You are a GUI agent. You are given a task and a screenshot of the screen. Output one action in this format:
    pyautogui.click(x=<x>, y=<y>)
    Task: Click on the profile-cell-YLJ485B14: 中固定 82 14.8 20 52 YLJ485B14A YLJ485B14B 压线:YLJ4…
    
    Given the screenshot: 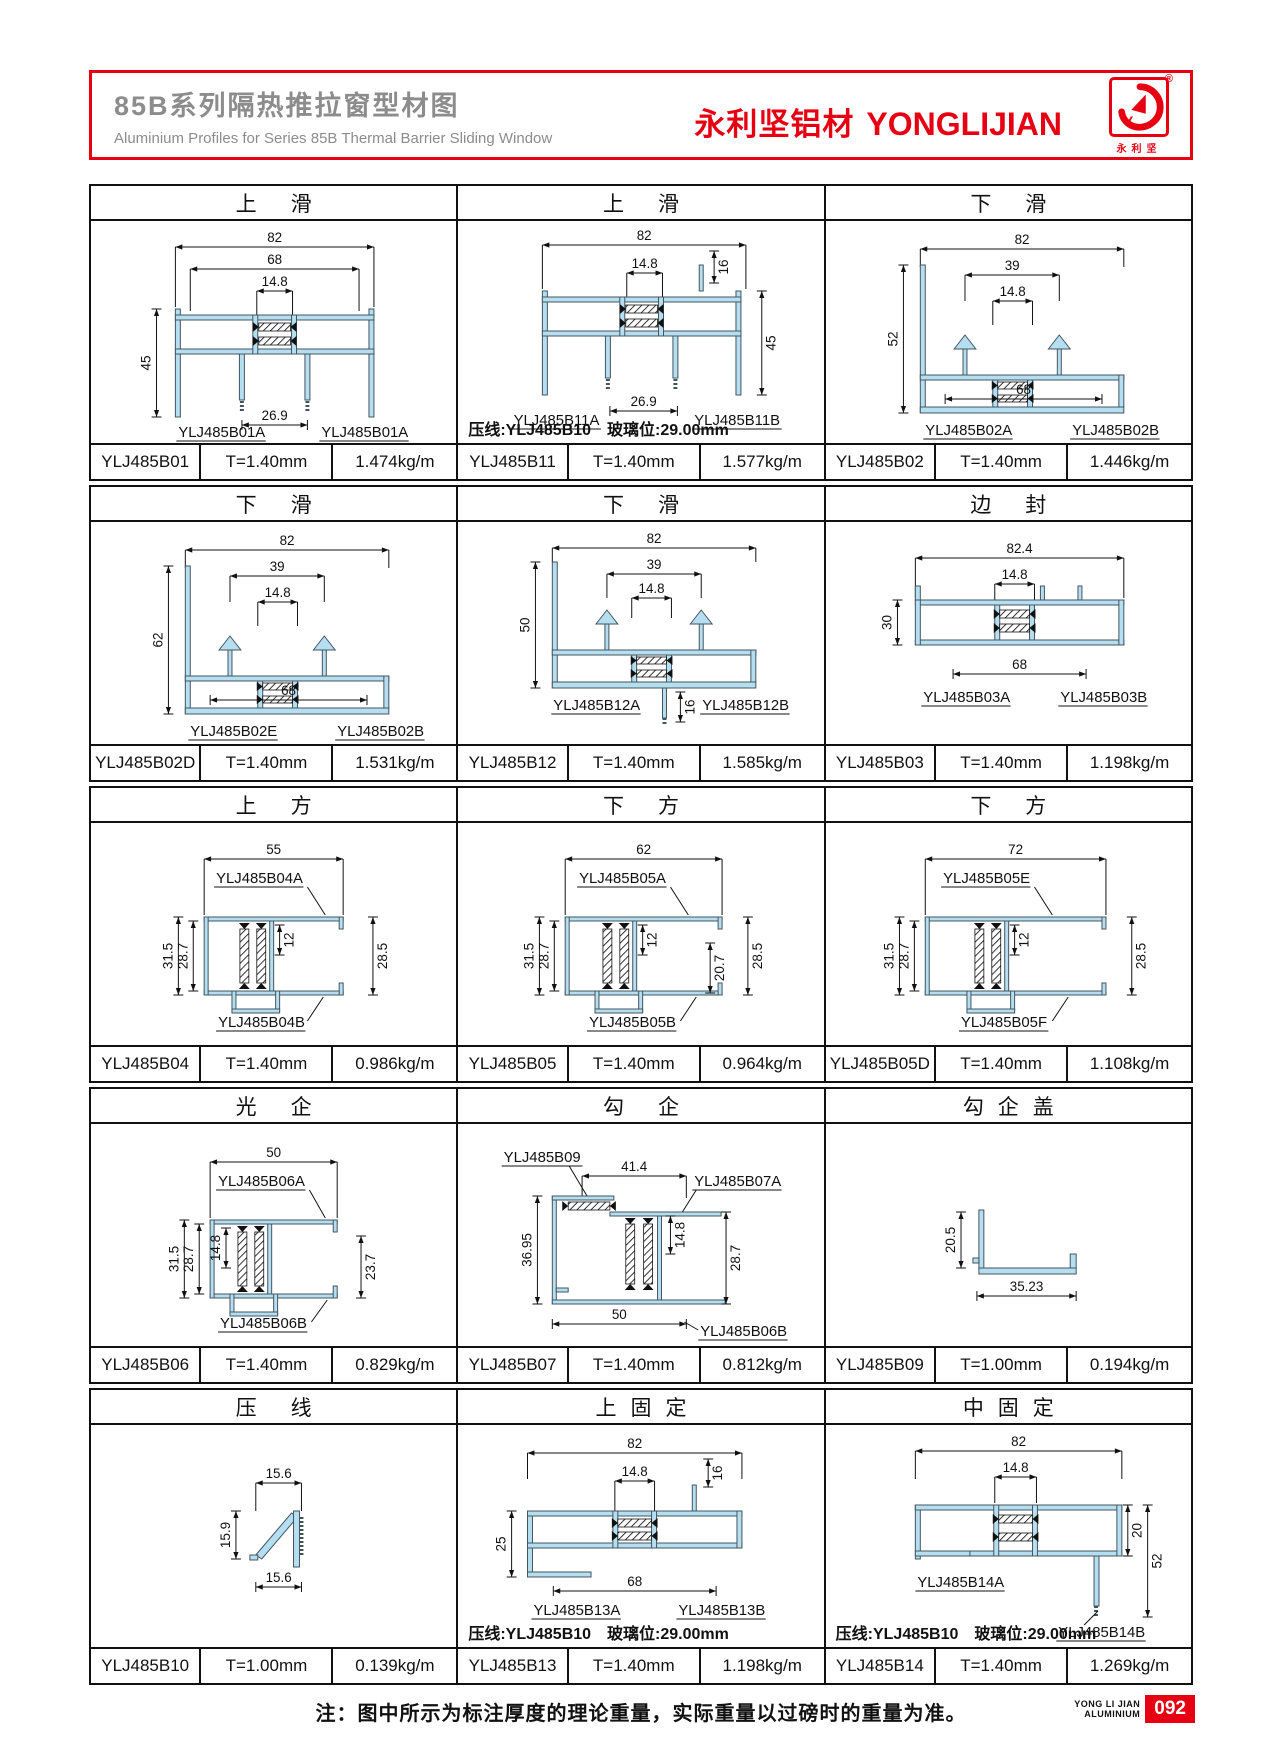 What is the action you would take?
    pyautogui.click(x=1007, y=1536)
    